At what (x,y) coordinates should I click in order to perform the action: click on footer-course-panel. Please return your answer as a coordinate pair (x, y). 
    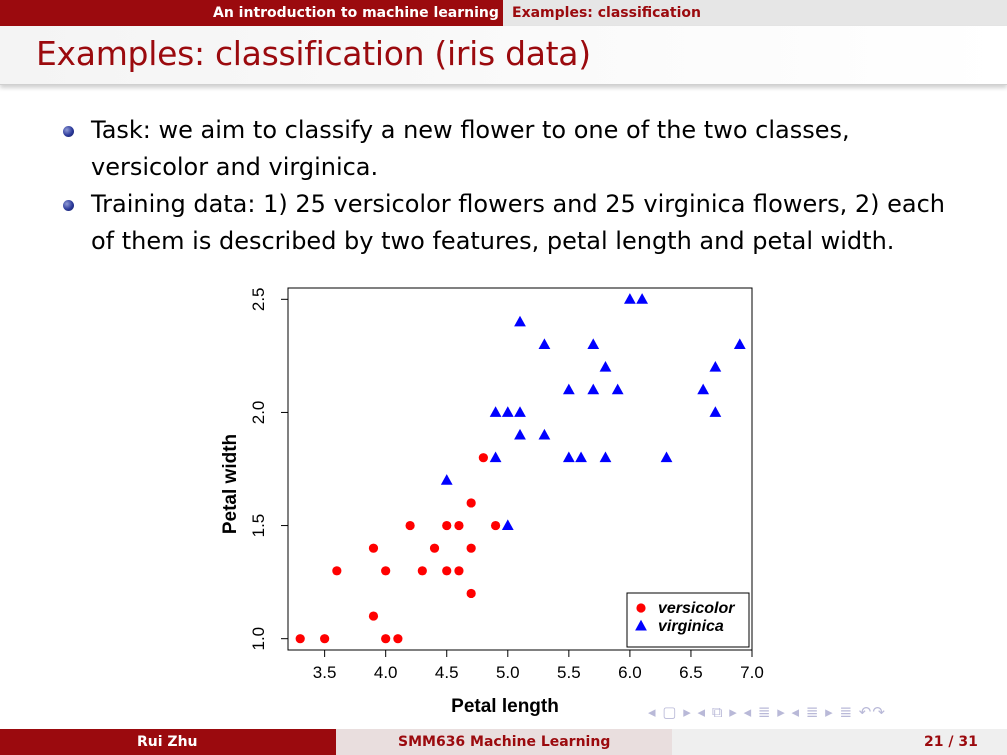
    Looking at the image, I should click on (504, 742).